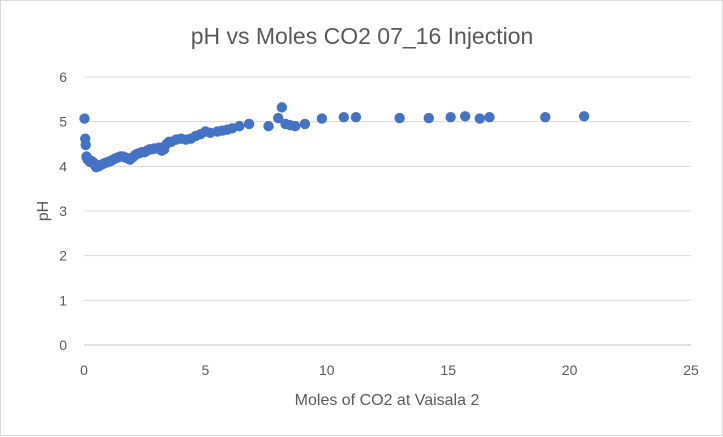 The image size is (723, 437). I want to click on y-tick-label: 6, so click(63, 77).